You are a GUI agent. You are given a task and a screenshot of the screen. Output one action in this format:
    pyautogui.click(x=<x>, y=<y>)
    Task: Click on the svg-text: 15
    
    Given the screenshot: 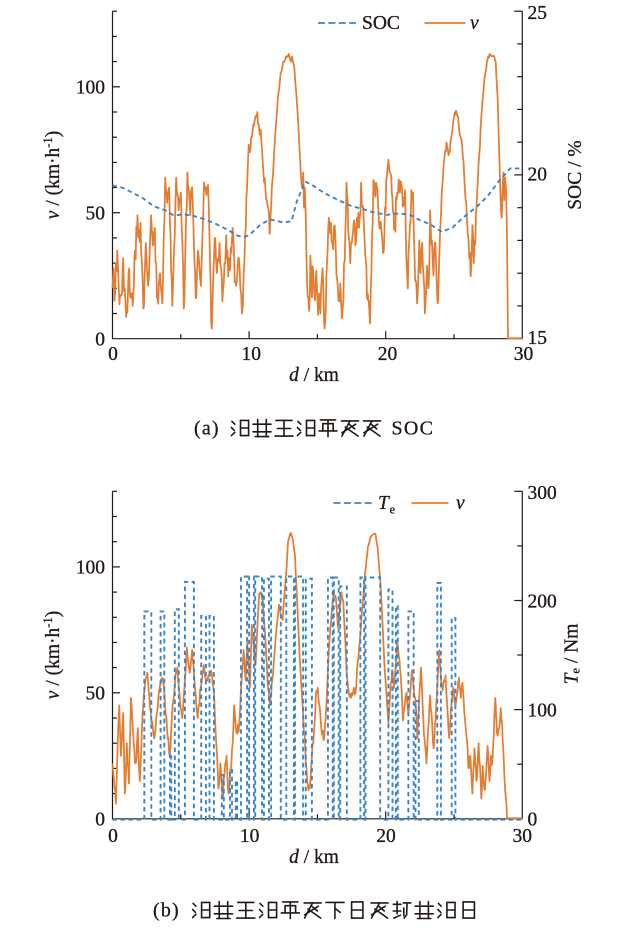 What is the action you would take?
    pyautogui.click(x=538, y=338)
    